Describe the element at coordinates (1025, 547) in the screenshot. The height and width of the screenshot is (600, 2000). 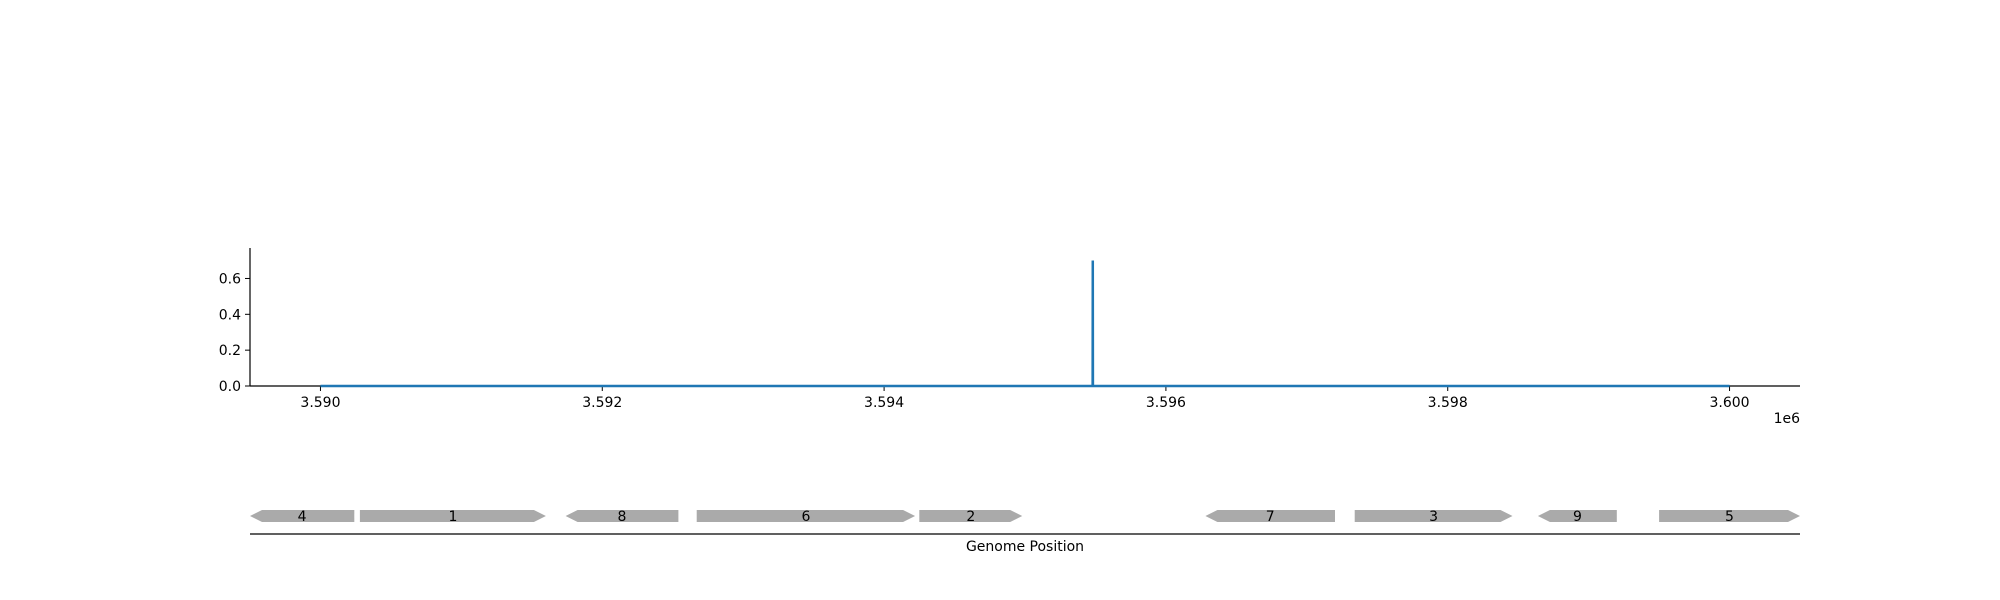
I see `gene-track-xlabel: Genome Position` at that location.